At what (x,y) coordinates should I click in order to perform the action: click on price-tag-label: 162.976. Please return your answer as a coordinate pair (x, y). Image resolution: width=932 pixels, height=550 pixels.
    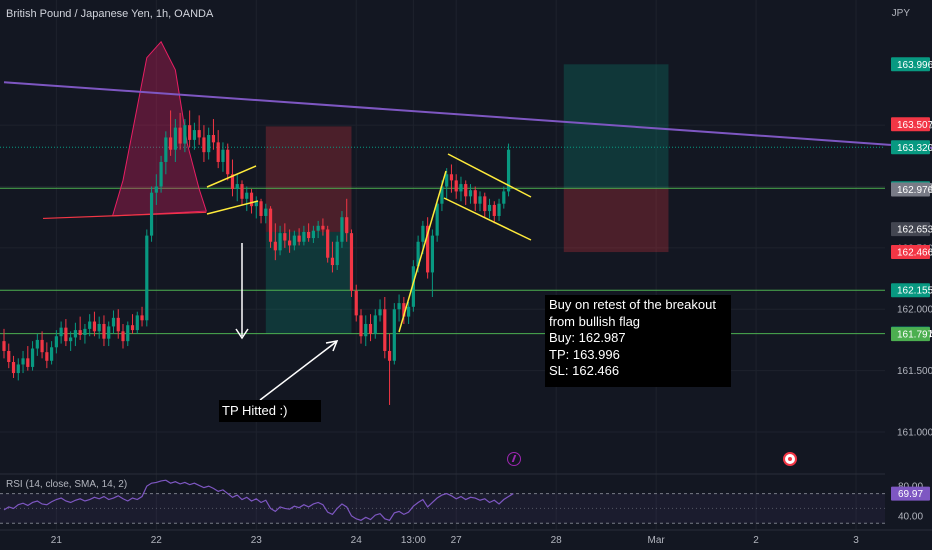
    Looking at the image, I should click on (914, 190).